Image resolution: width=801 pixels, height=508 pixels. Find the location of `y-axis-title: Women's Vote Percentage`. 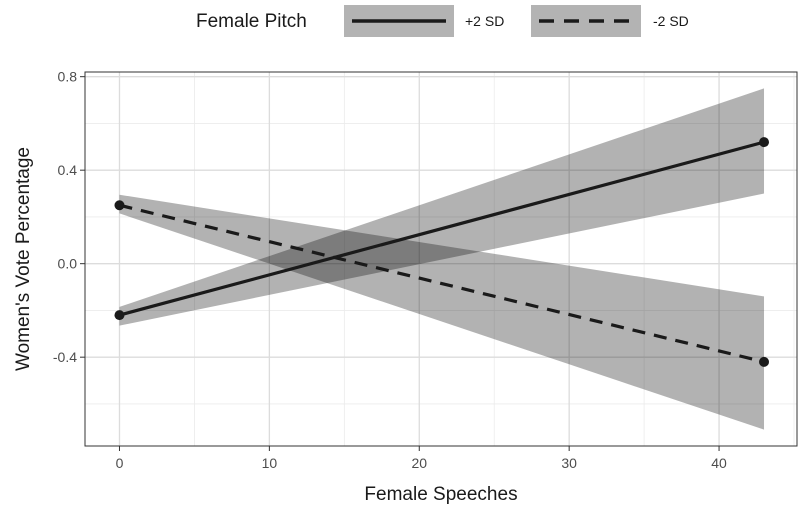

y-axis-title: Women's Vote Percentage is located at coordinates (23, 259).